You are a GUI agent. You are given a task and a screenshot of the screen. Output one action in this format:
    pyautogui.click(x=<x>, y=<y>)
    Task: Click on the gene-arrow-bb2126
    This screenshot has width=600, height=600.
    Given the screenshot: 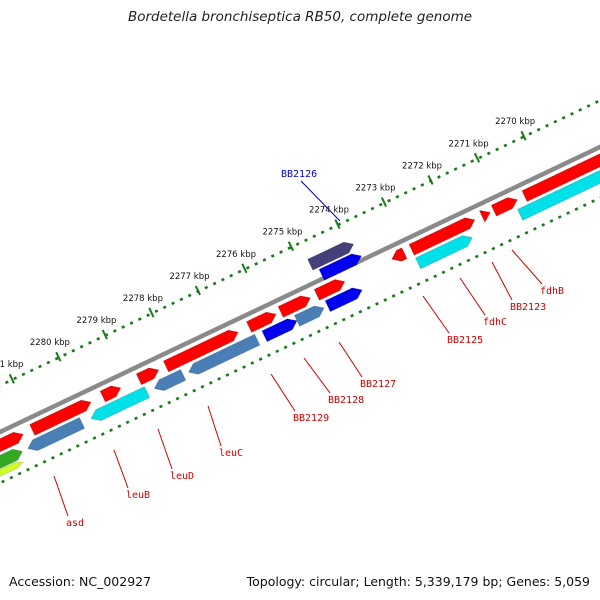 What is the action you would take?
    pyautogui.click(x=340, y=267)
    